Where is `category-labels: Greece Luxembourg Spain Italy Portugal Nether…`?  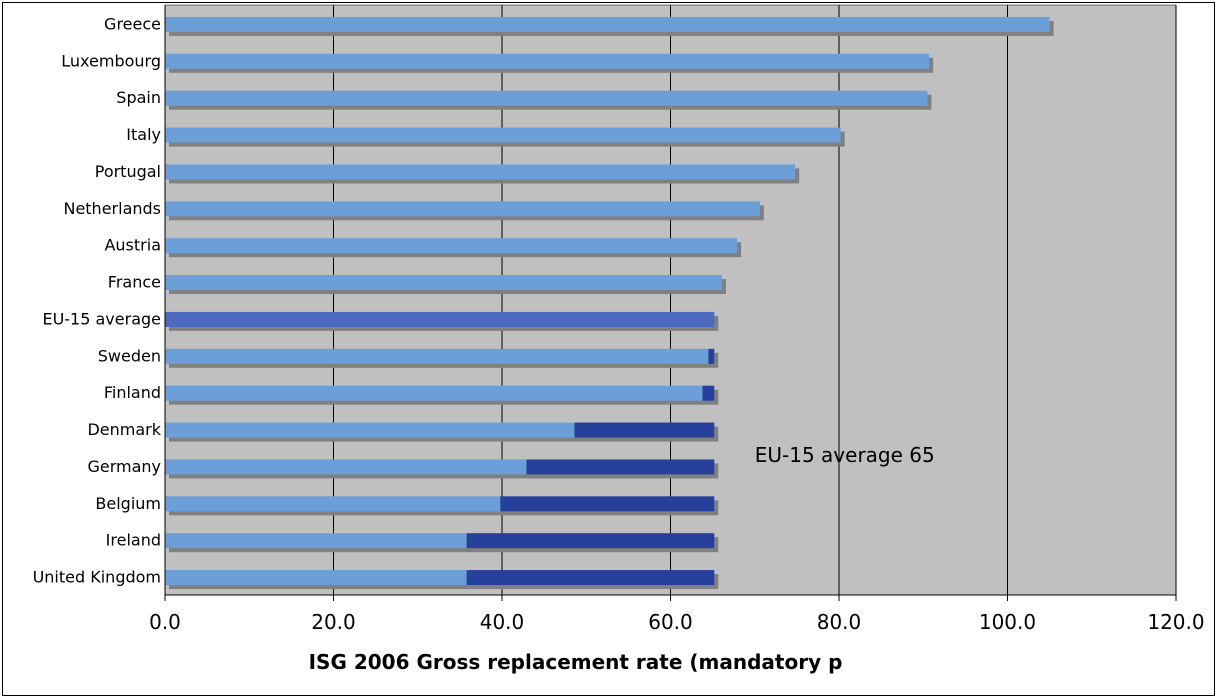
category-labels: Greece Luxembourg Spain Italy Portugal Nether… is located at coordinates (97, 300).